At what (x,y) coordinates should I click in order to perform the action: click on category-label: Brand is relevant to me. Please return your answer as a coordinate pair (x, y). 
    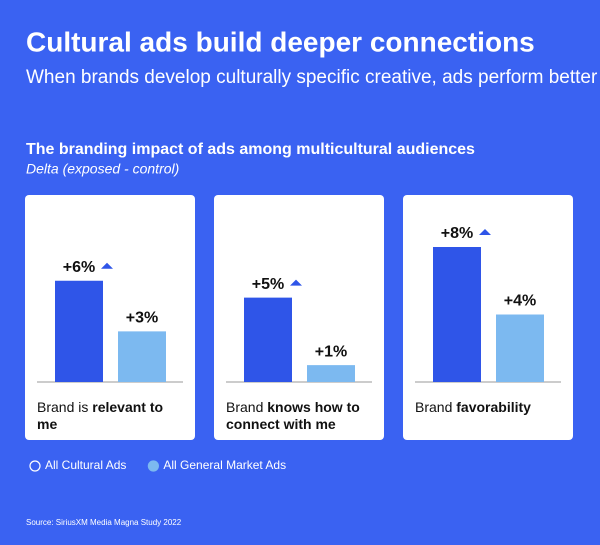
    Looking at the image, I should click on (112, 416).